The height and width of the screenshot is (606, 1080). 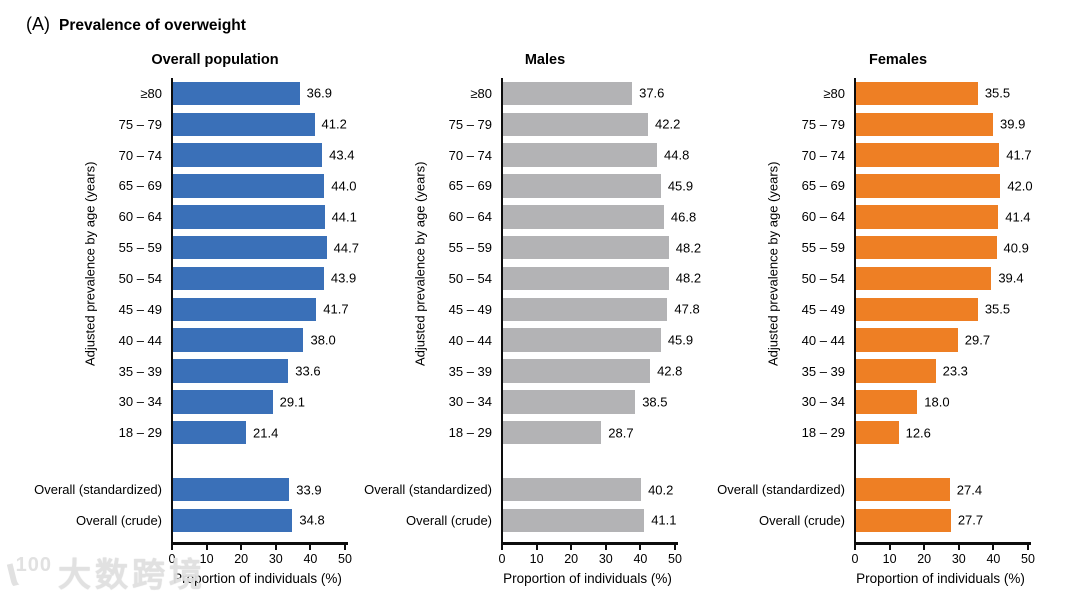 What do you see at coordinates (670, 371) in the screenshot?
I see `bar-value-label: 42.8` at bounding box center [670, 371].